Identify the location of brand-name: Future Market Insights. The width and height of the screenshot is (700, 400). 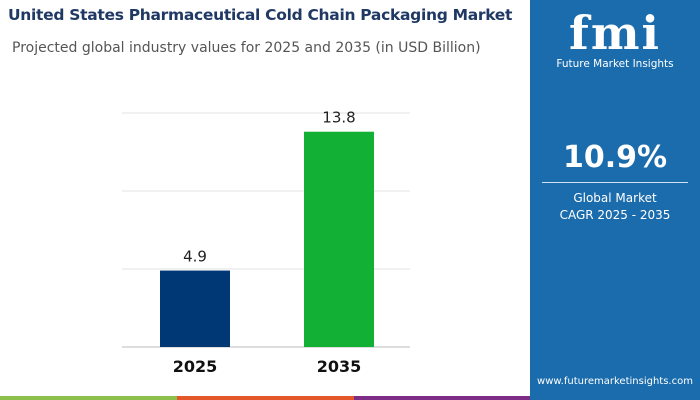
(615, 64).